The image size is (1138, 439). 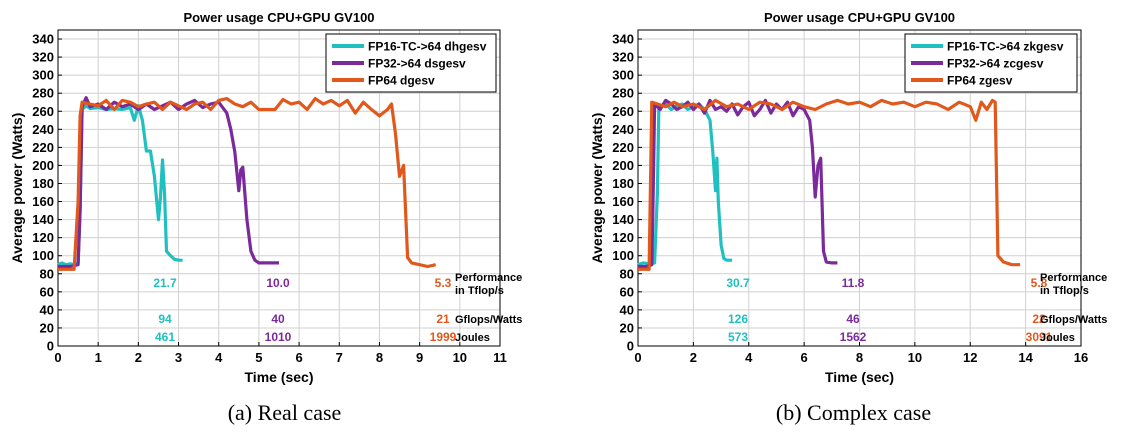 I want to click on x-tick-label: 9, so click(x=419, y=357).